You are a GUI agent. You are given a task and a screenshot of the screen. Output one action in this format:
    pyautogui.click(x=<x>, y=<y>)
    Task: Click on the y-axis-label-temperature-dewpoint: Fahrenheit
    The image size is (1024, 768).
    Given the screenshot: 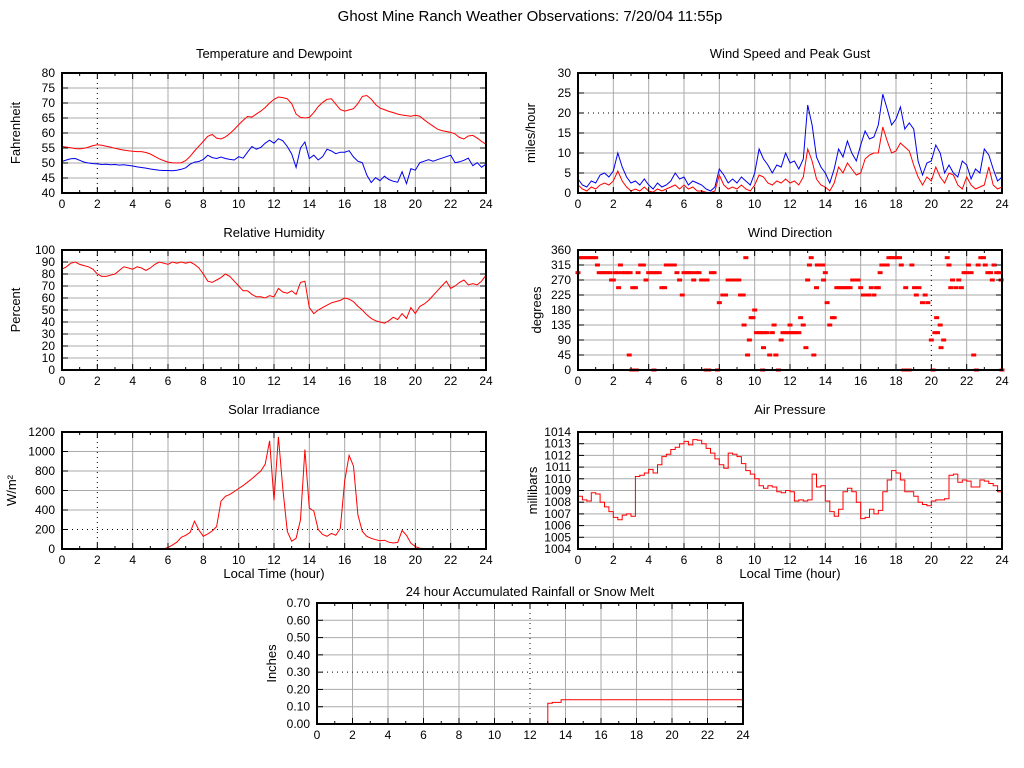 What is the action you would take?
    pyautogui.click(x=15, y=133)
    